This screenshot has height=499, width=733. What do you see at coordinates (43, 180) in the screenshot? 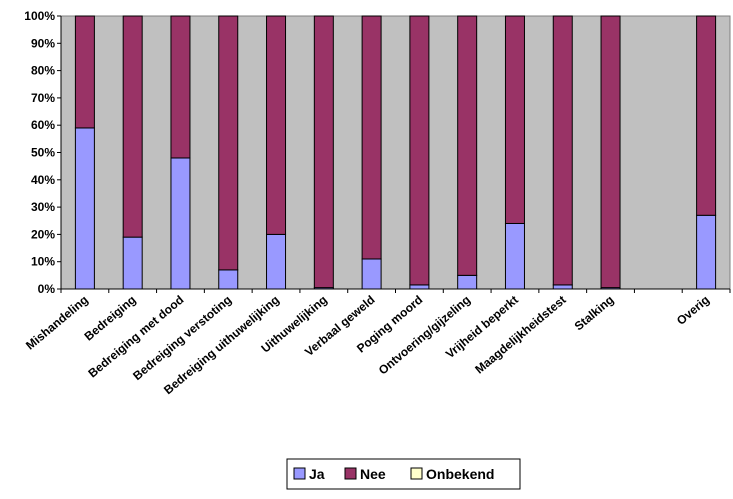
I see `y-tick-label: 40%` at bounding box center [43, 180].